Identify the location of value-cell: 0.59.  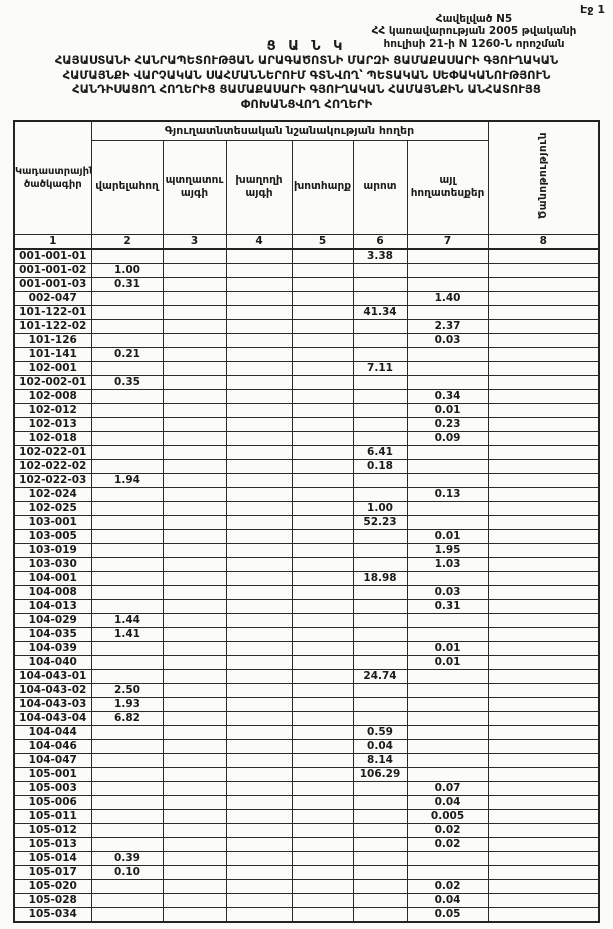
(380, 732).